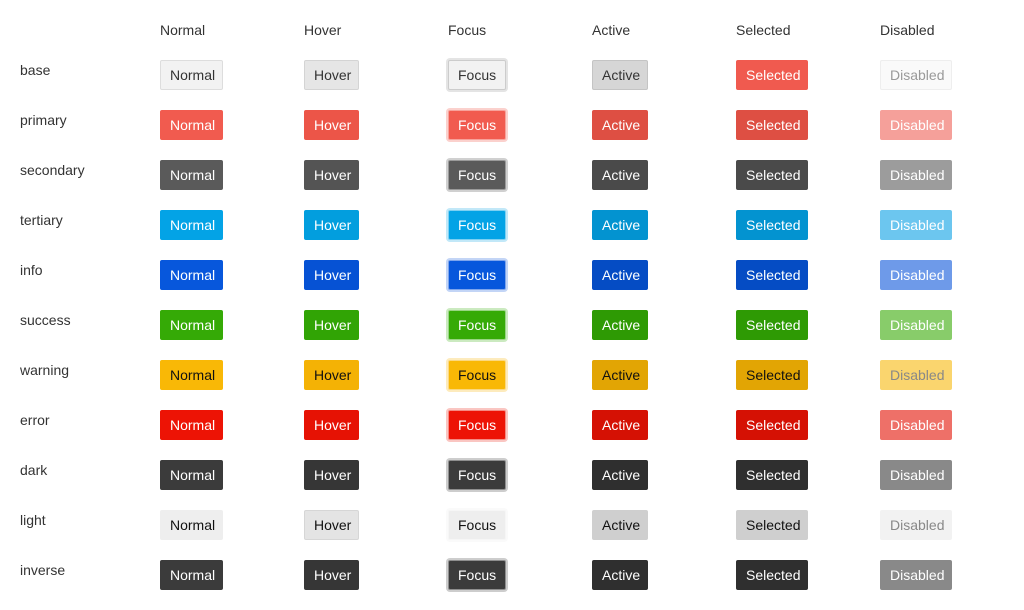 Image resolution: width=1024 pixels, height=610 pixels. I want to click on primary-disabled-button: Disabled, so click(916, 125).